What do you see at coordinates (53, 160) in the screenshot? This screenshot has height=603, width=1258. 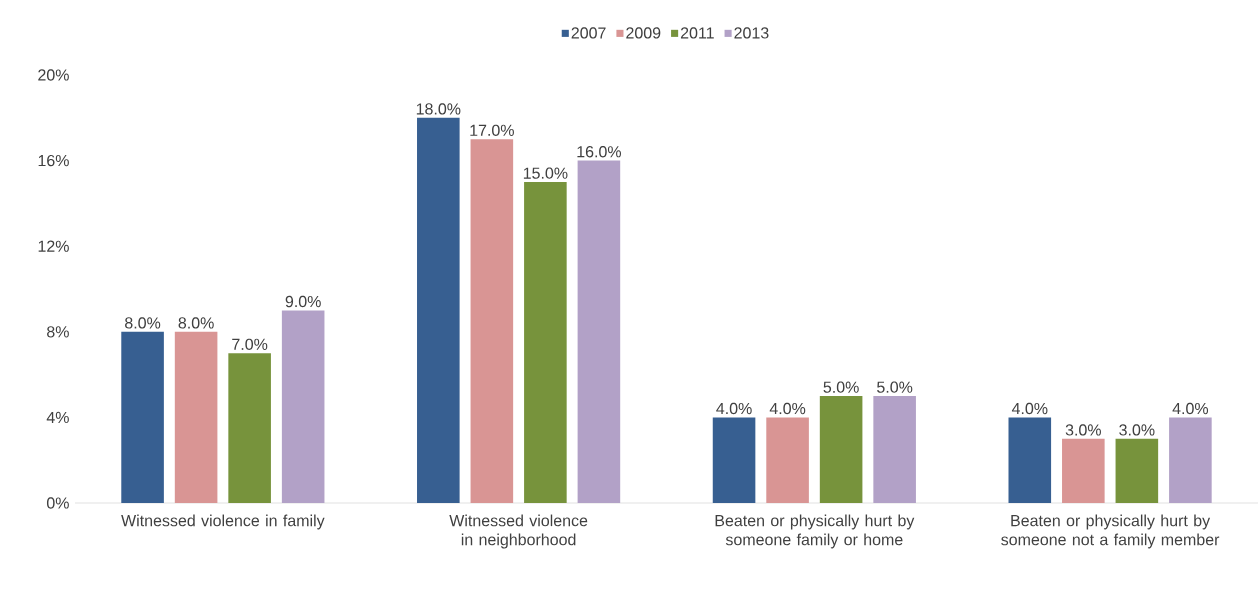 I see `y-tick-label: 16%` at bounding box center [53, 160].